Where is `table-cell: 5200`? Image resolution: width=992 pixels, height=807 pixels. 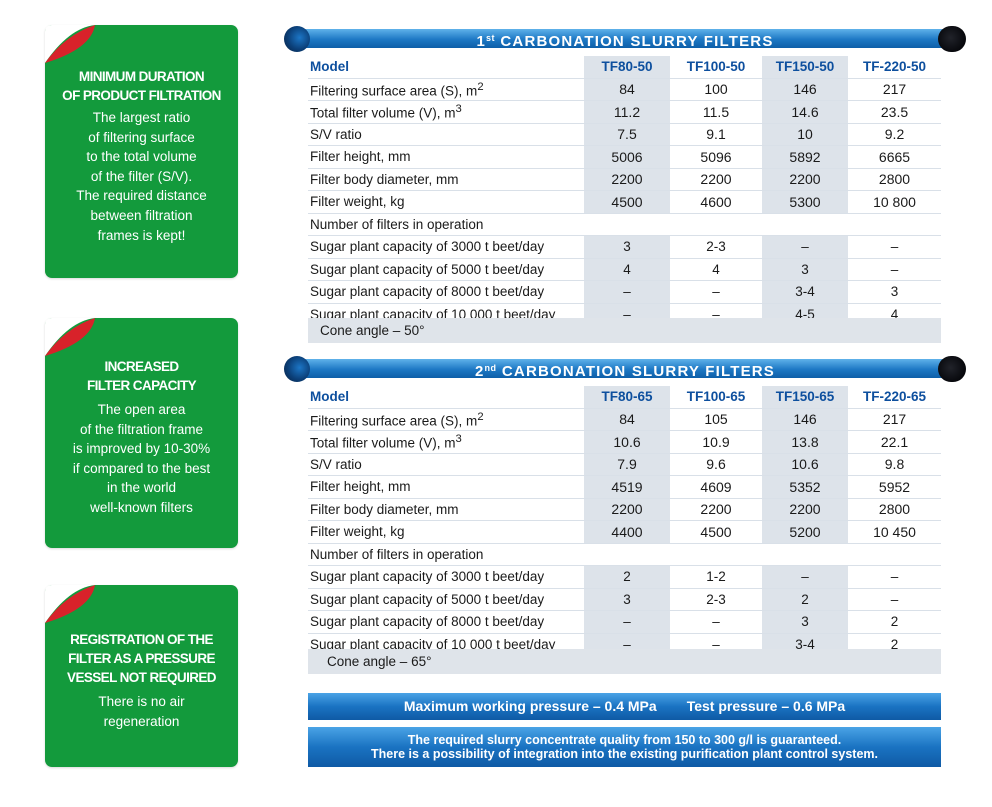 table-cell: 5200 is located at coordinates (805, 532).